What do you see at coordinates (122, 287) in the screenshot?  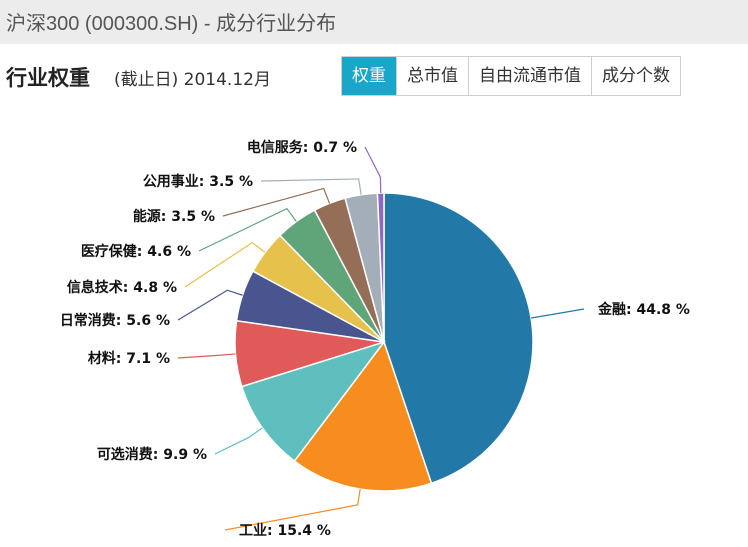 I see `slice-label-information-technology: 信息技术: 4.8 %` at bounding box center [122, 287].